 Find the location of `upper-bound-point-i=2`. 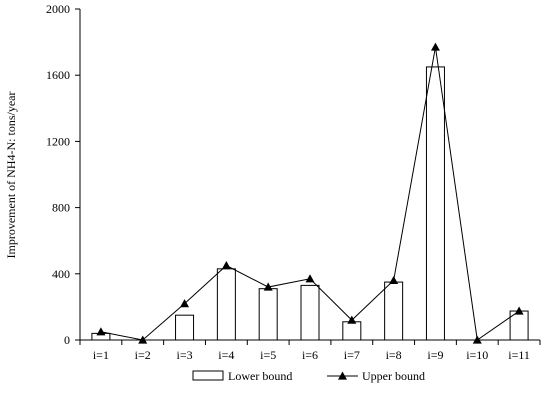

upper-bound-point-i=2 is located at coordinates (143, 339).